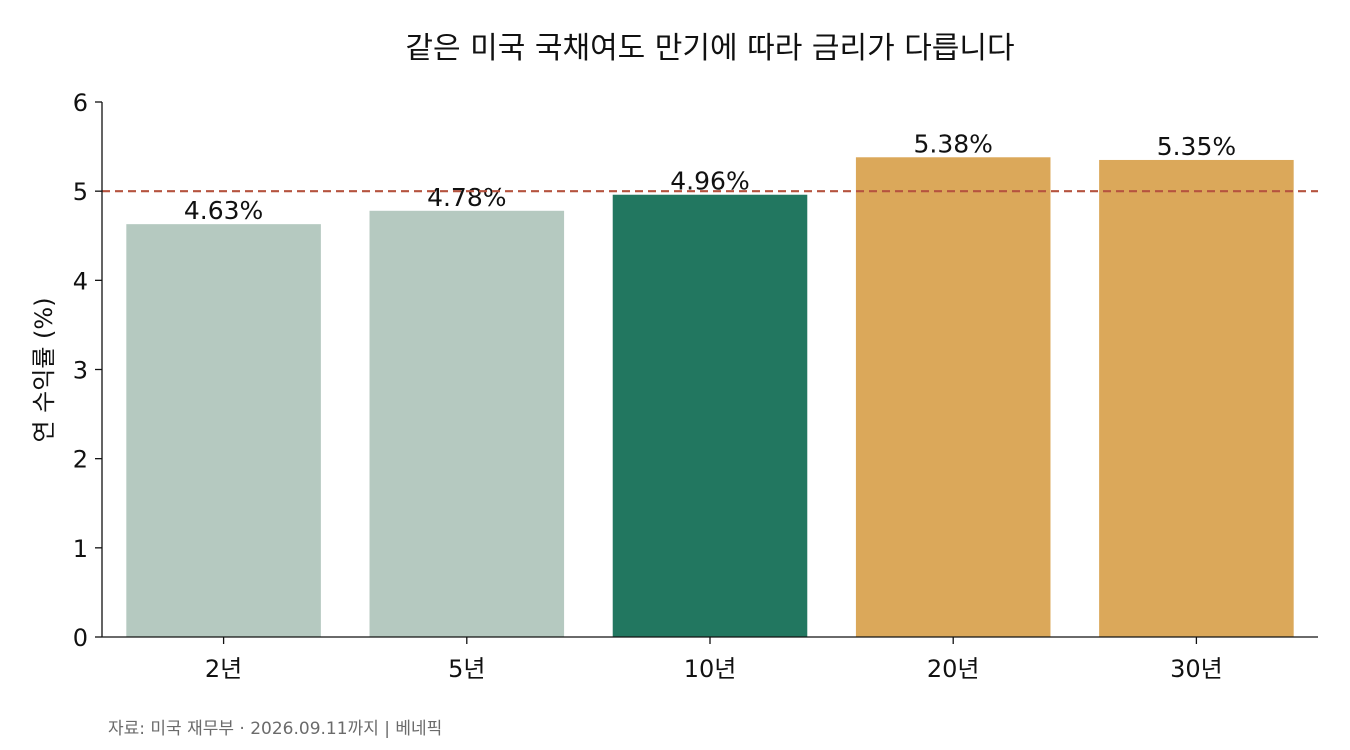 This screenshot has width=1350, height=750. Describe the element at coordinates (952, 143) in the screenshot. I see `bar-value-label: 5.38%` at that location.